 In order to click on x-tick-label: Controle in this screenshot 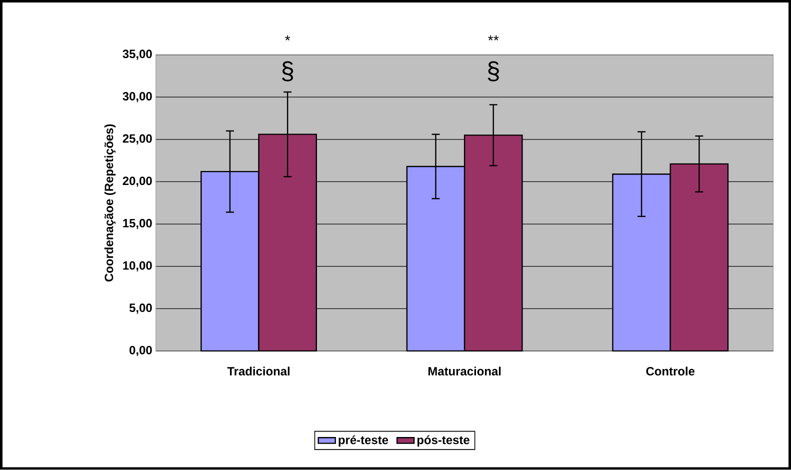, I will do `click(670, 371)`.